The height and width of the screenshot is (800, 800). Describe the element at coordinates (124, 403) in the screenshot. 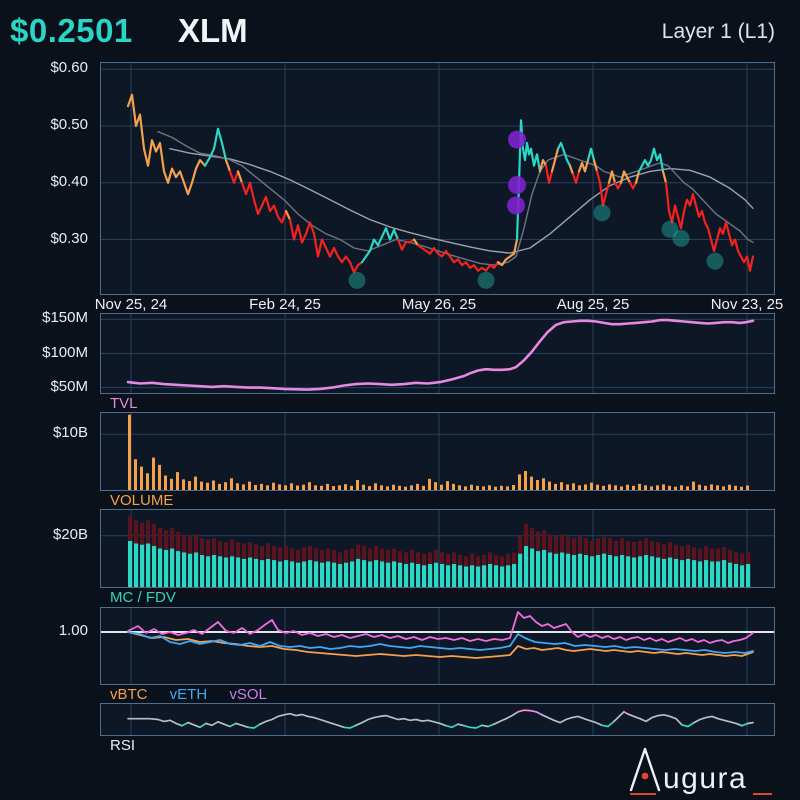

I see `tvl-label: TVL` at that location.